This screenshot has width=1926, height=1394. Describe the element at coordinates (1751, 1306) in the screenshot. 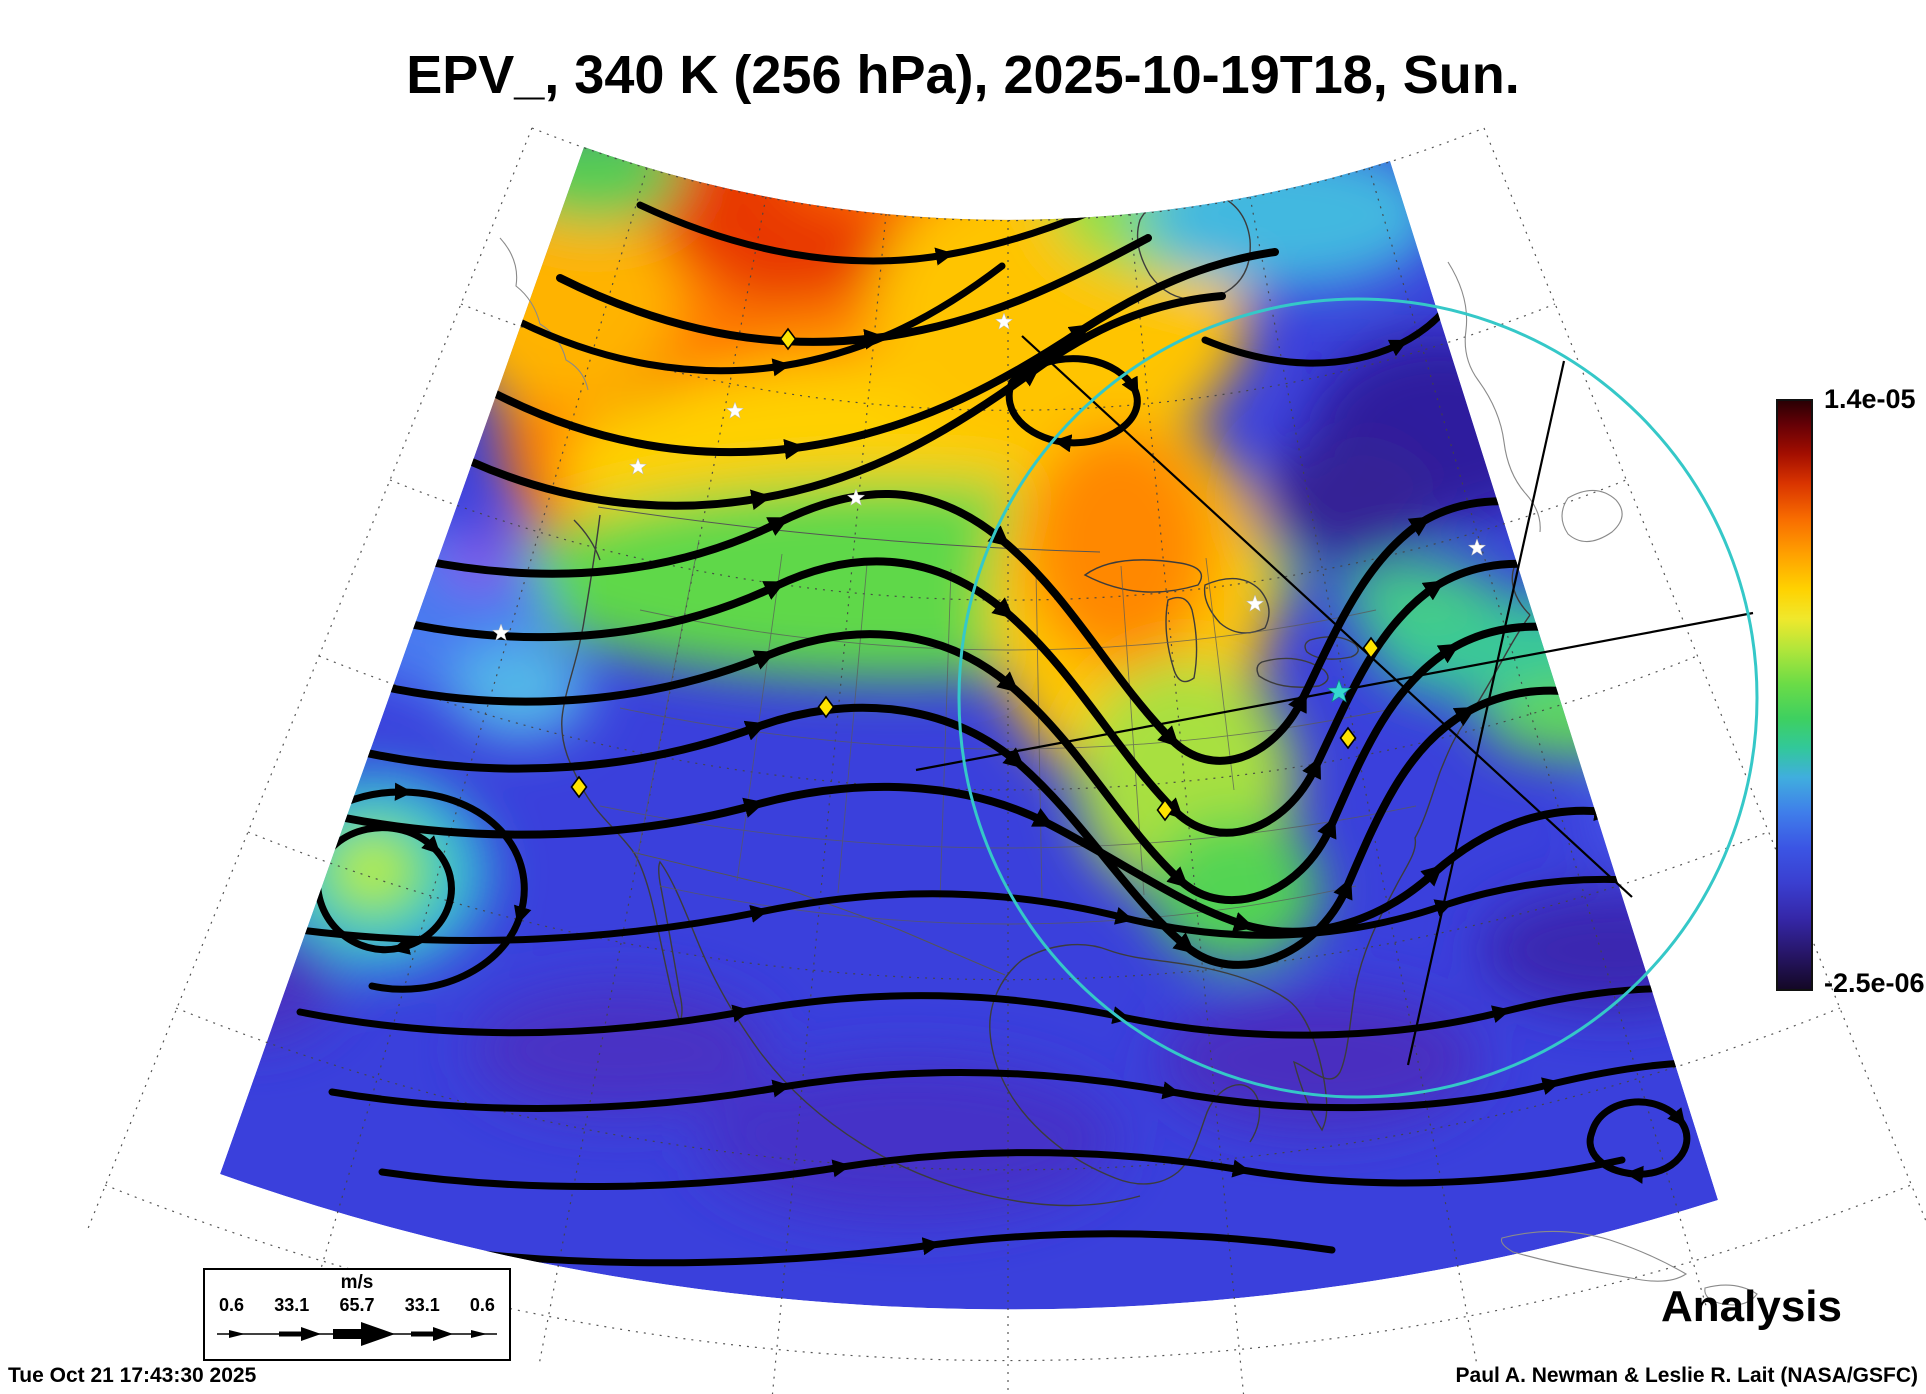

I see `analysis-label: Analysis` at that location.